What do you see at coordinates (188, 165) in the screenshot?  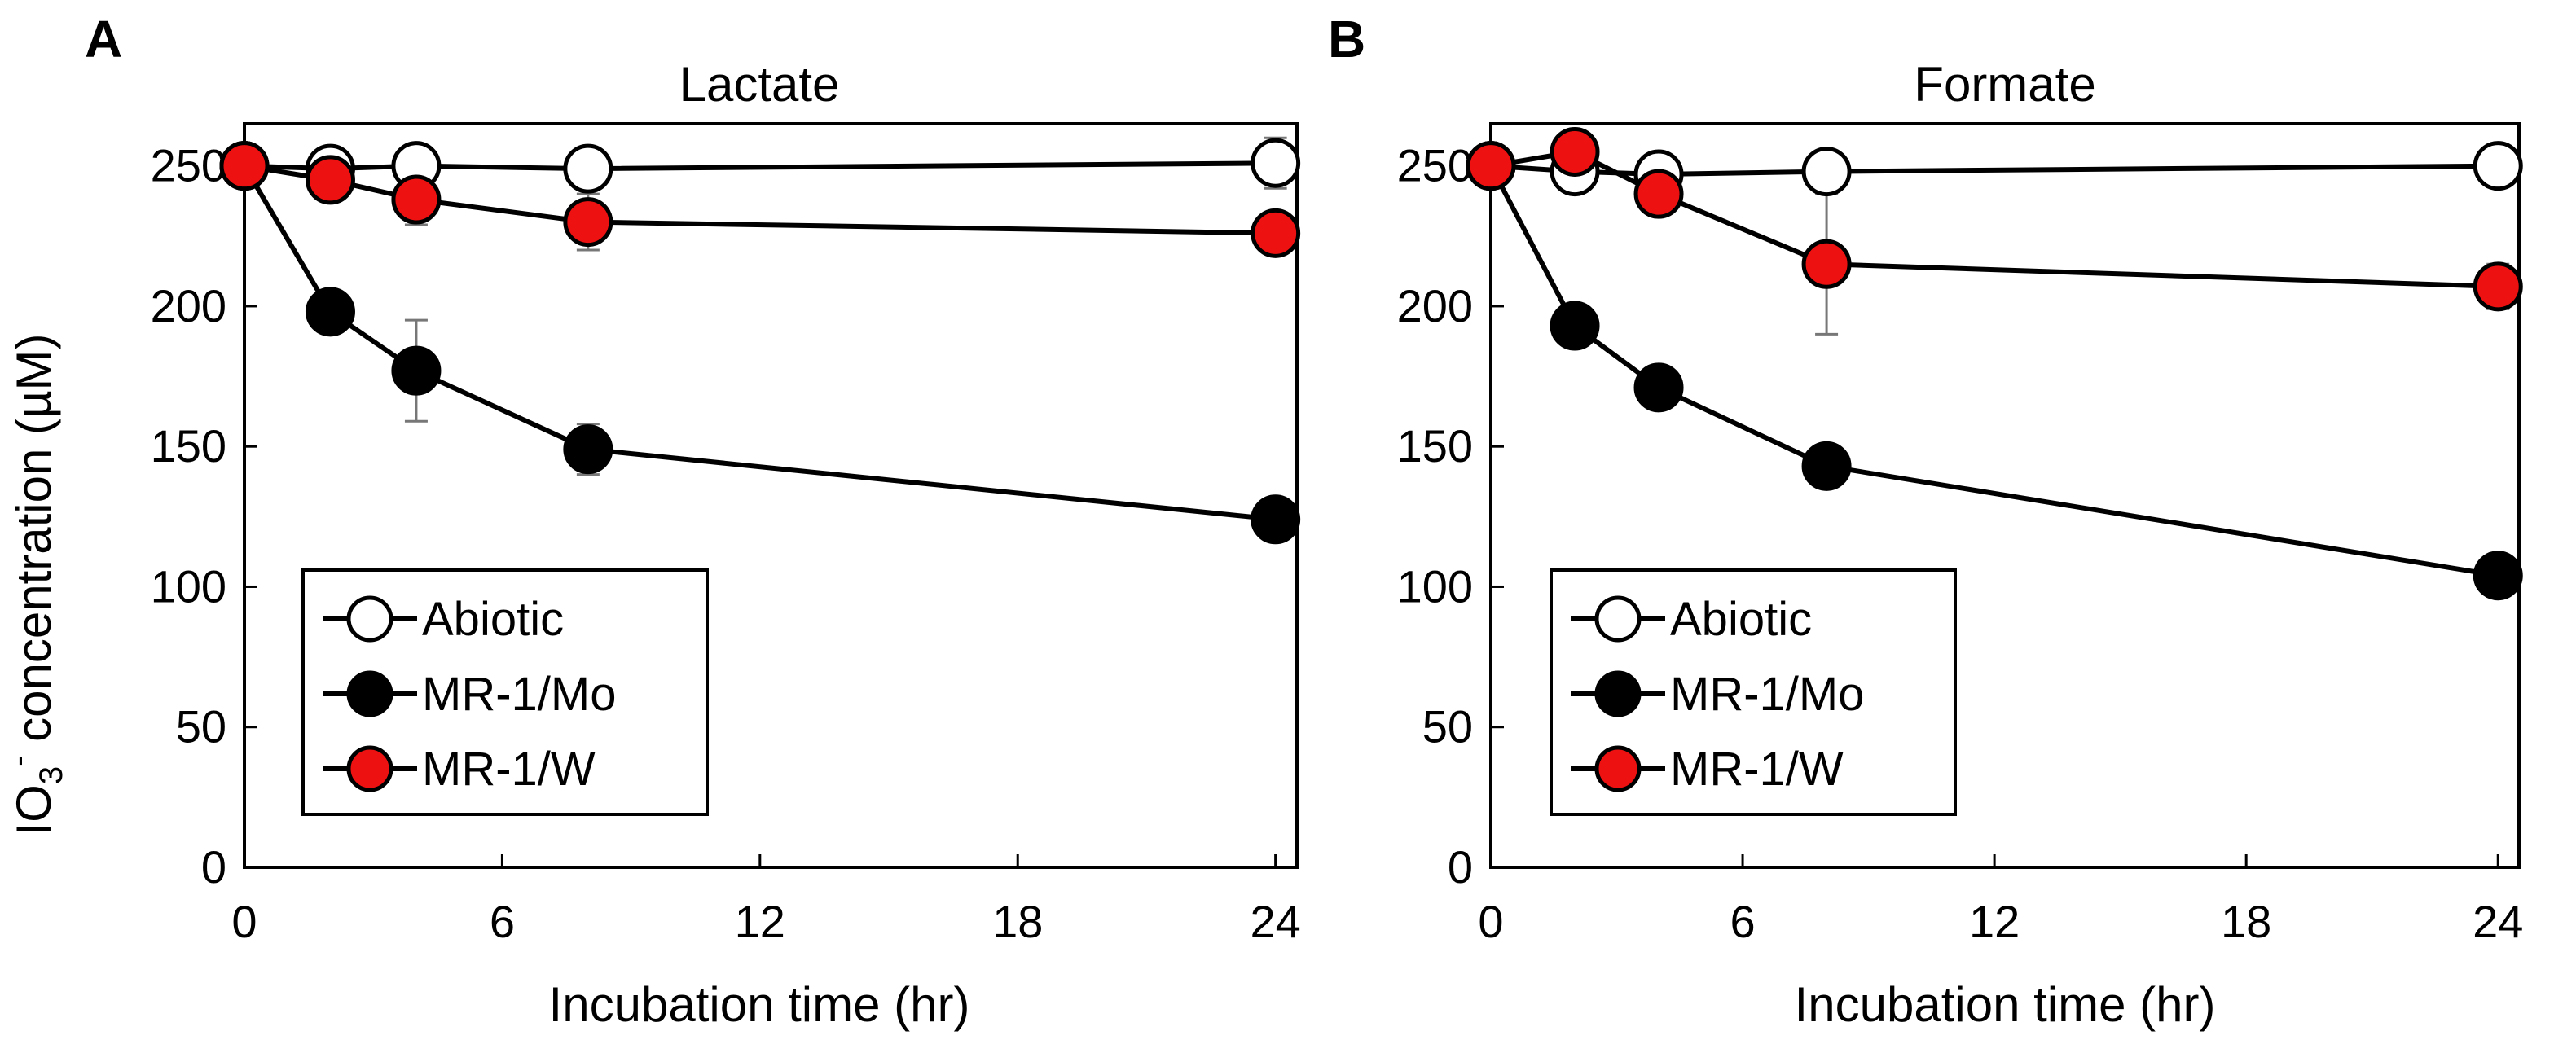 I see `y-tick-label-a-250: 250` at bounding box center [188, 165].